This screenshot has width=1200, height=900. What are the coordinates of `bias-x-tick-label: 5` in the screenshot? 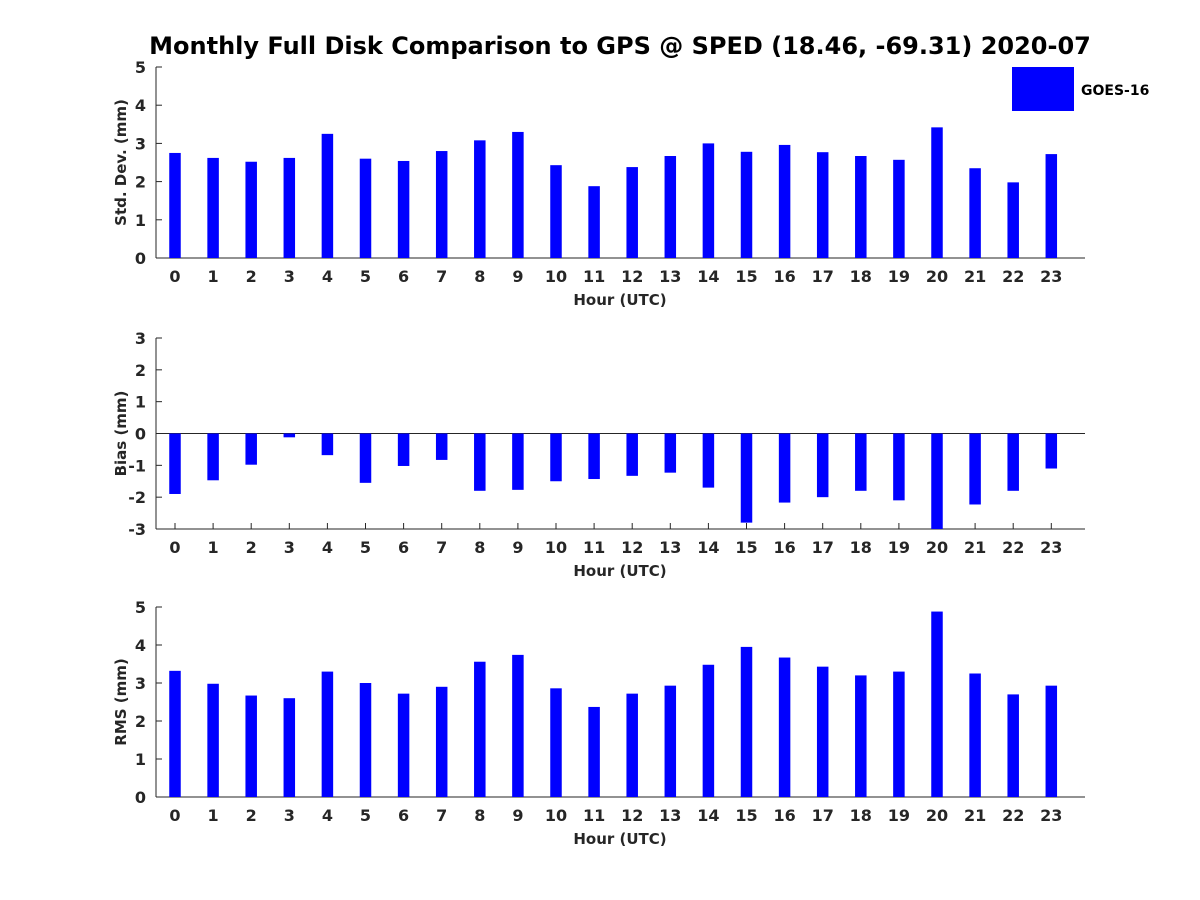 It's located at (365, 547).